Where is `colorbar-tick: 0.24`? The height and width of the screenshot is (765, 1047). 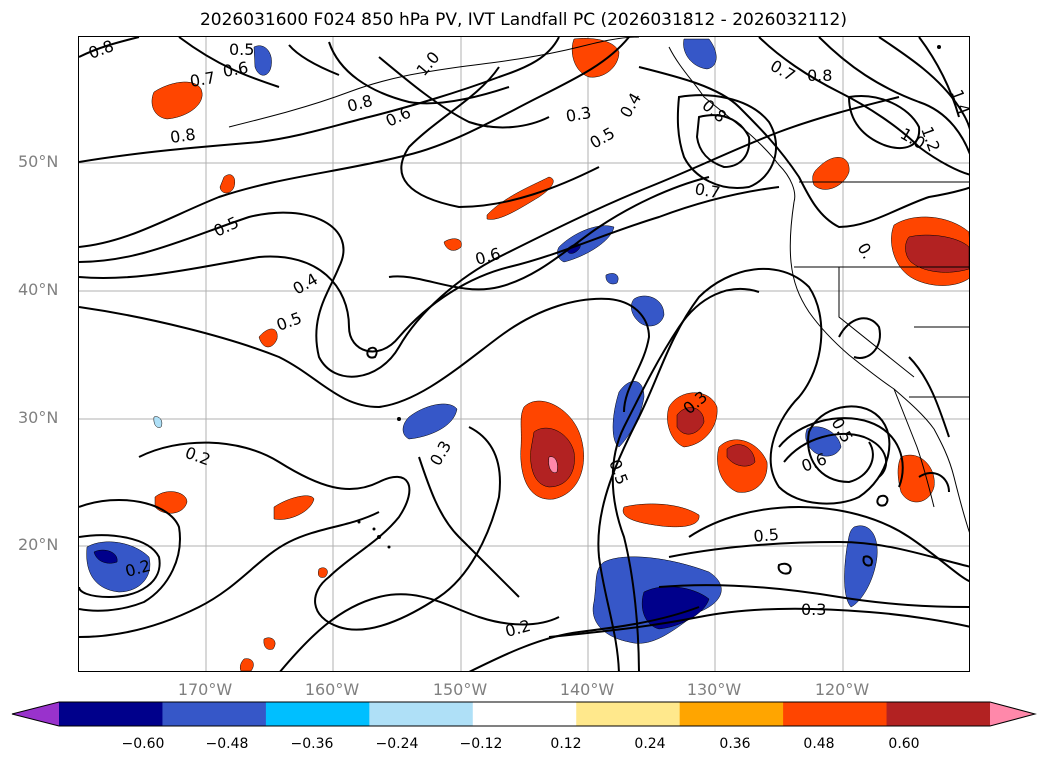 colorbar-tick: 0.24 is located at coordinates (650, 744).